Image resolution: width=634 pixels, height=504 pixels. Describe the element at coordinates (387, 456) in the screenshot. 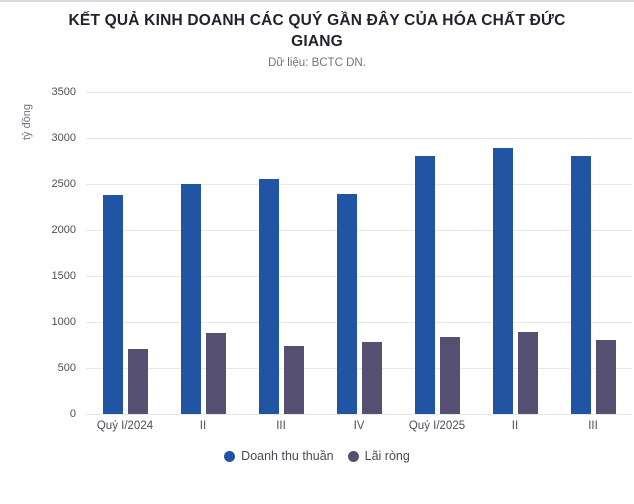

I see `legend-label: Lãi ròng` at that location.